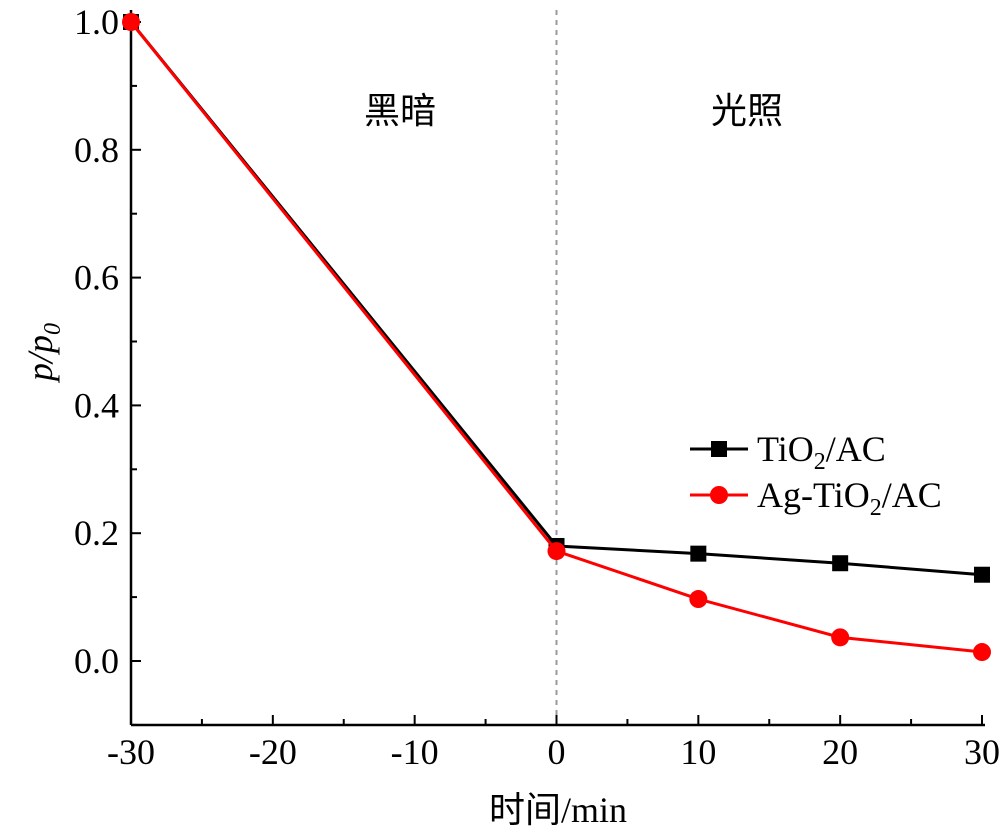  I want to click on y-tick-label: 0.0, so click(96, 661).